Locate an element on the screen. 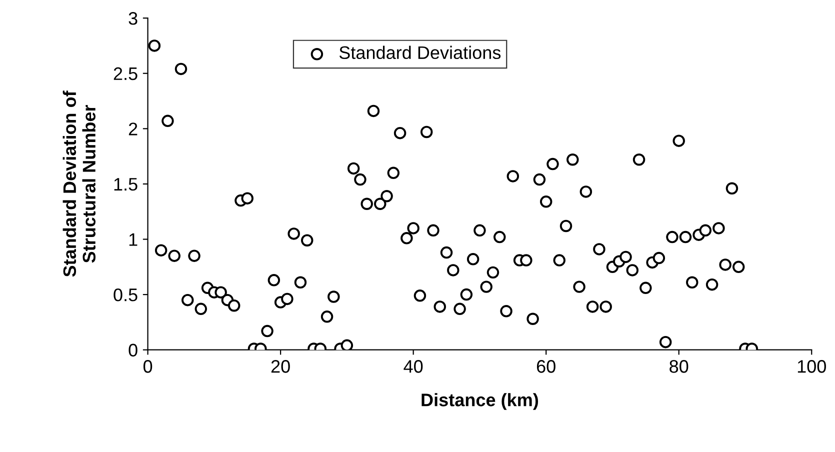  y-tick-label: 0 is located at coordinates (133, 350).